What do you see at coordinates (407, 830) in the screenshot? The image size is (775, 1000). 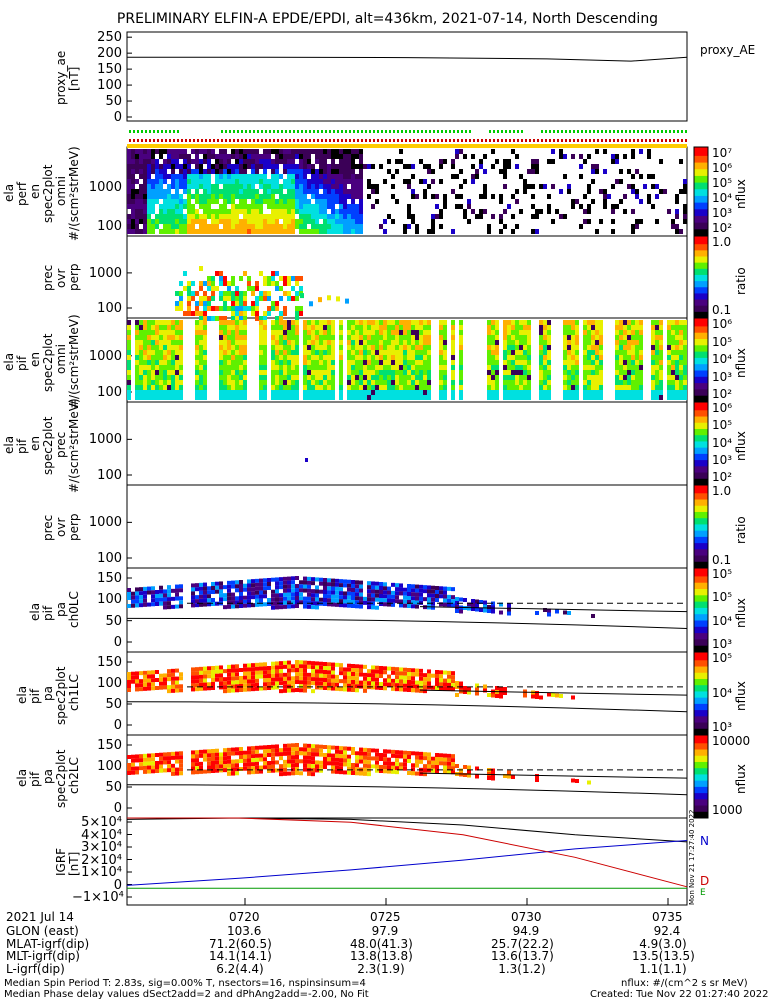 I see `igrf-line-N` at bounding box center [407, 830].